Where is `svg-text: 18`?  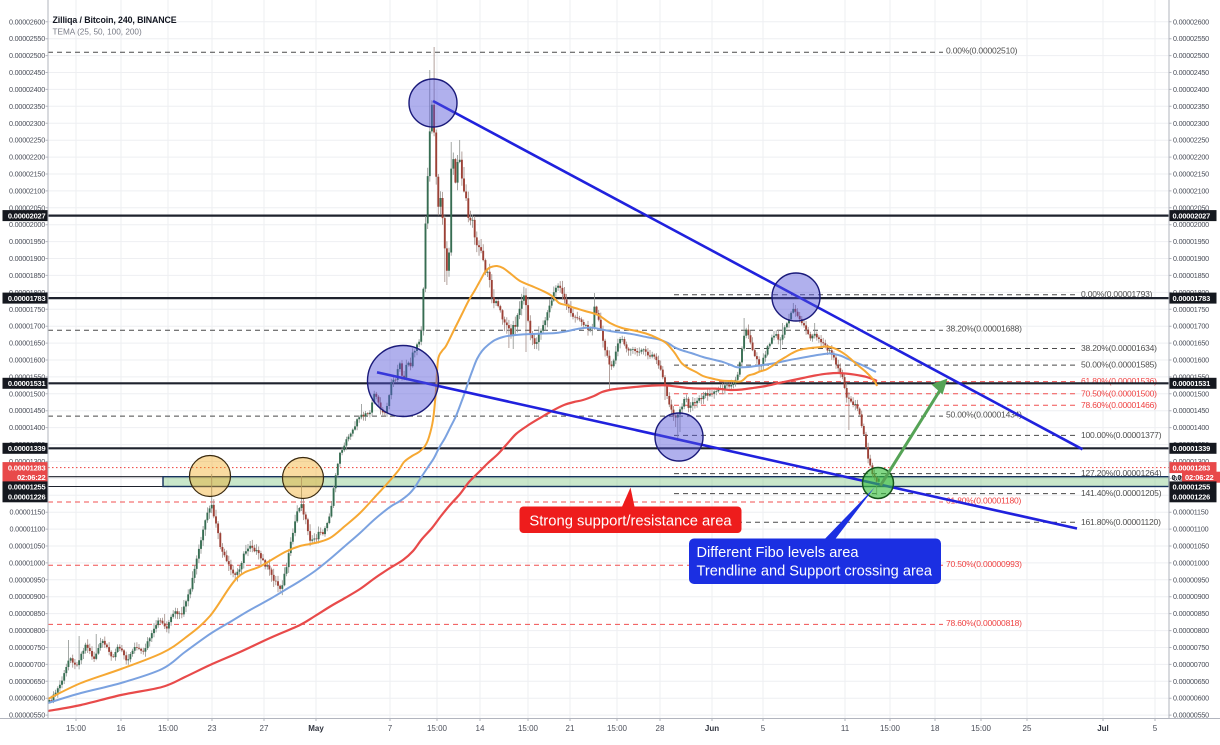
svg-text: 18 is located at coordinates (935, 728).